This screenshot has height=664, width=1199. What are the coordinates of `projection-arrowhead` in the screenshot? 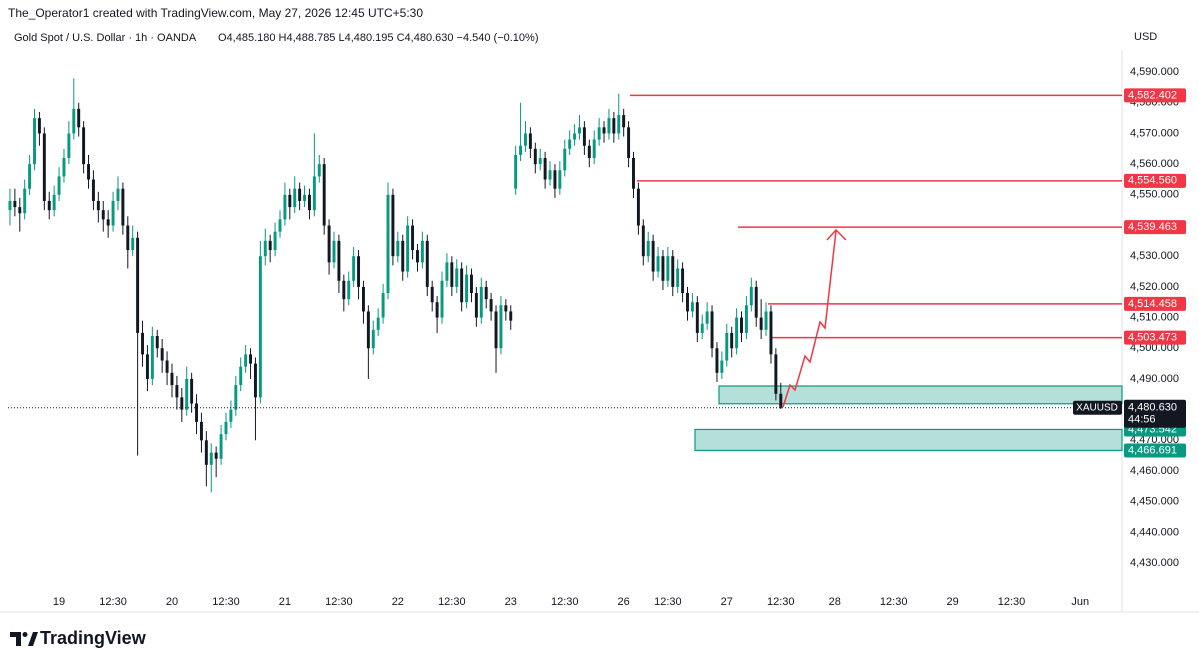 It's located at (836, 234).